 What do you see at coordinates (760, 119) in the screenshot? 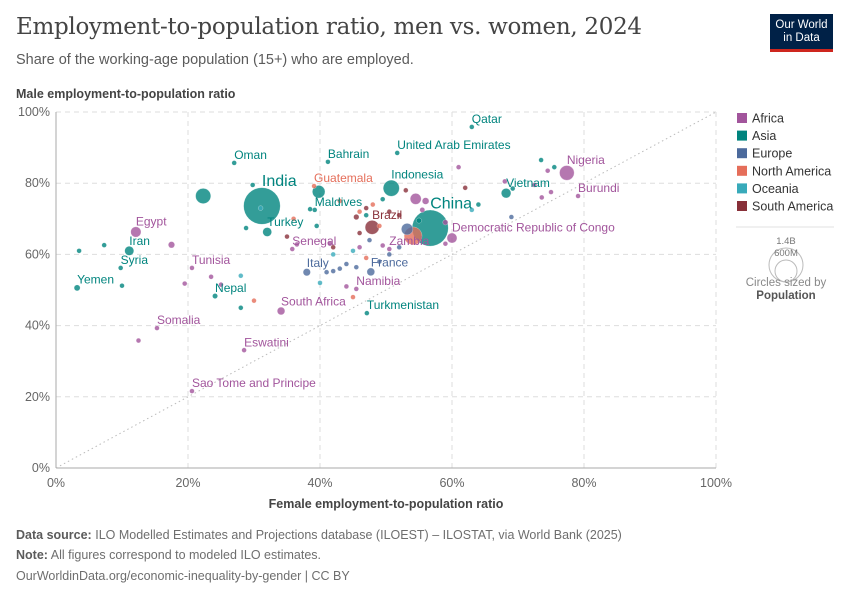
I see `legend-item-africa: Africa` at bounding box center [760, 119].